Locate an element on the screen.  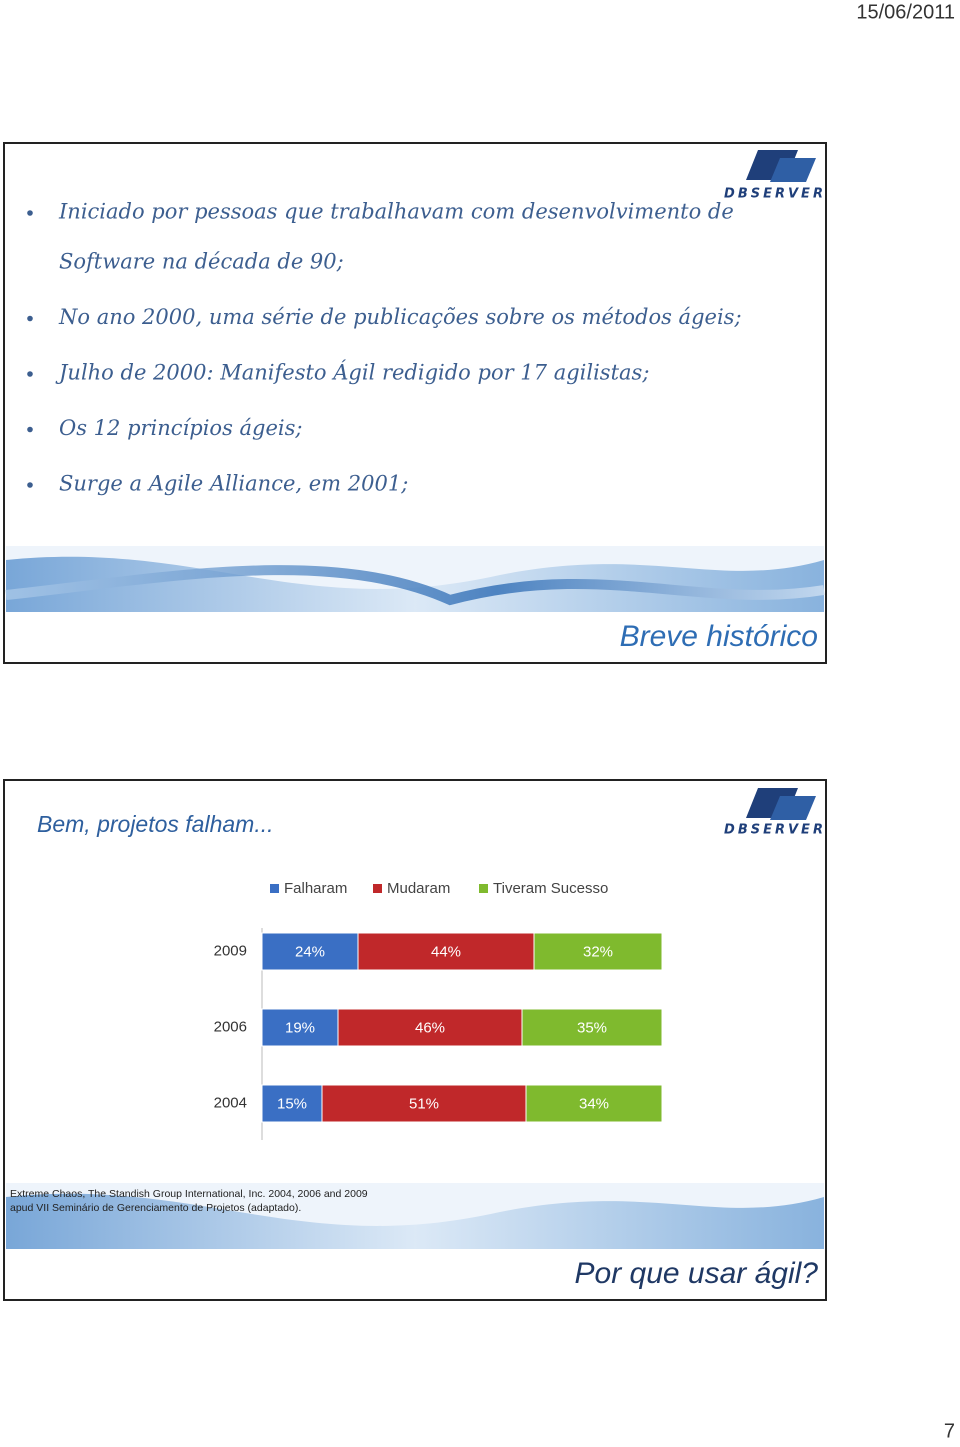
category-label: 2004 is located at coordinates (230, 1102).